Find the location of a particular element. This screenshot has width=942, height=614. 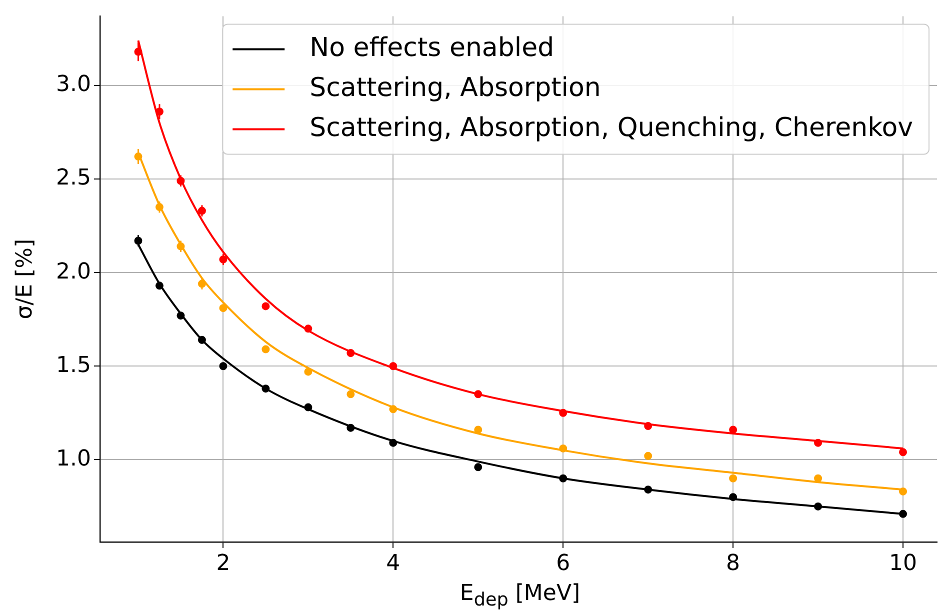

x-tick-label: 10 is located at coordinates (903, 563).